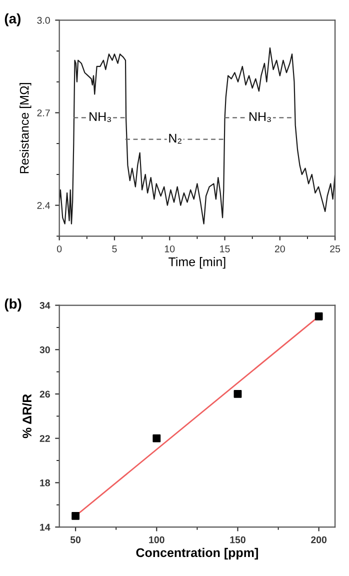 This screenshot has height=576, width=349. Describe the element at coordinates (43, 112) in the screenshot. I see `y-tick-label: 2.7` at that location.